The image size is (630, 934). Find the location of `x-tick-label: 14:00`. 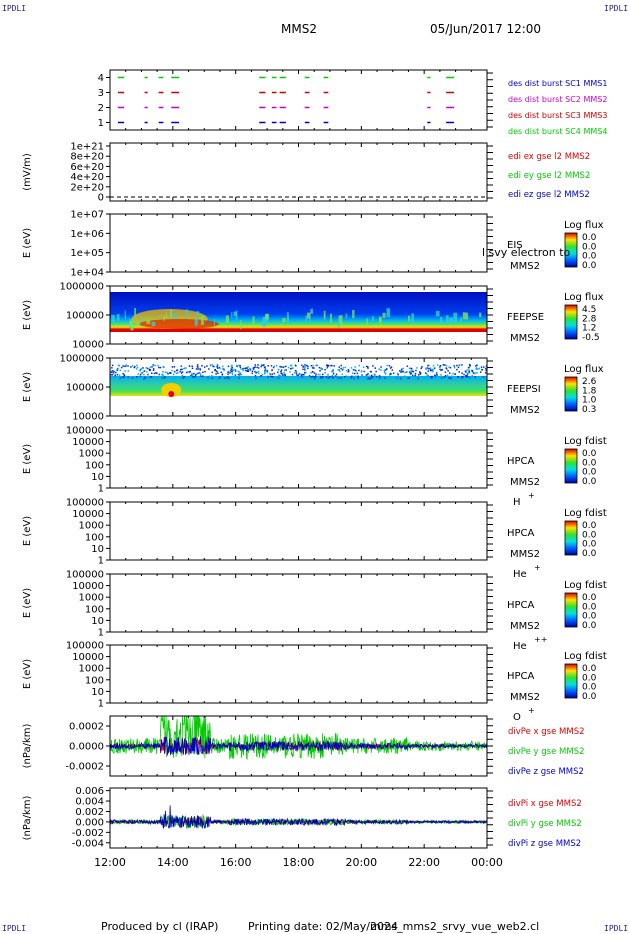

x-tick-label: 14:00 is located at coordinates (173, 862).